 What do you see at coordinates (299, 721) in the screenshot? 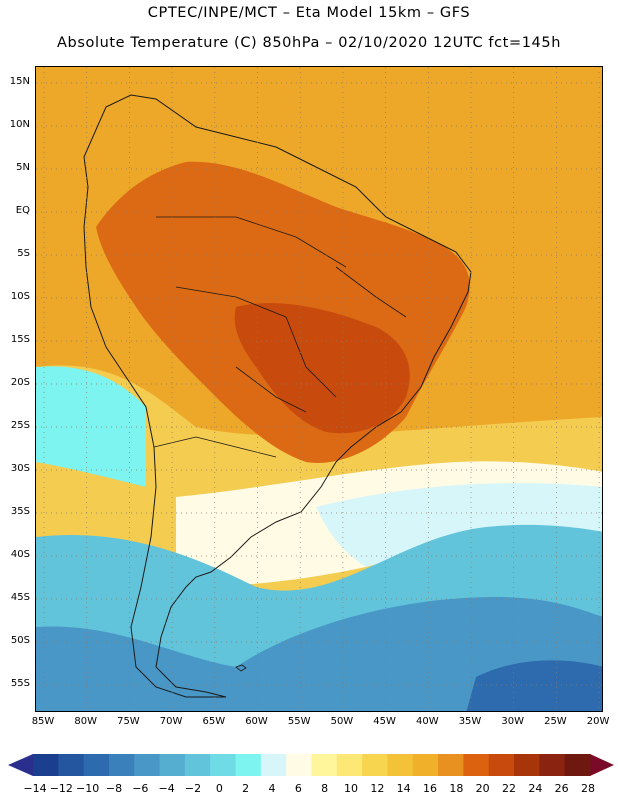
I see `lon-label-55w: 55W` at bounding box center [299, 721].